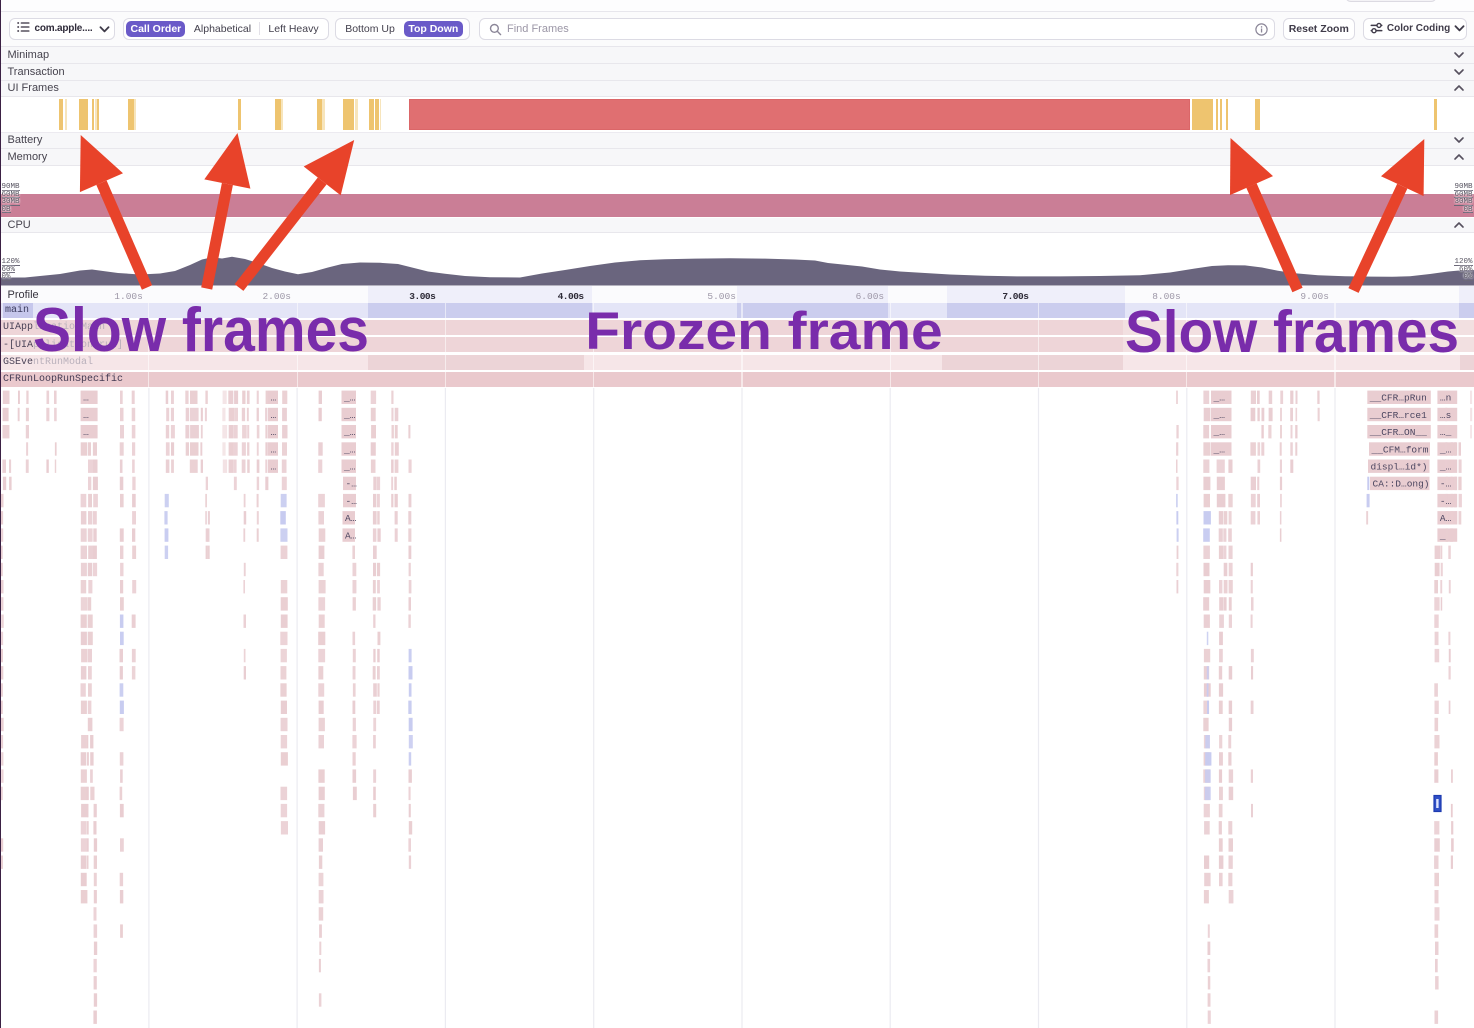 This screenshot has width=1474, height=1028. I want to click on svg-text: …s, so click(1445, 415).